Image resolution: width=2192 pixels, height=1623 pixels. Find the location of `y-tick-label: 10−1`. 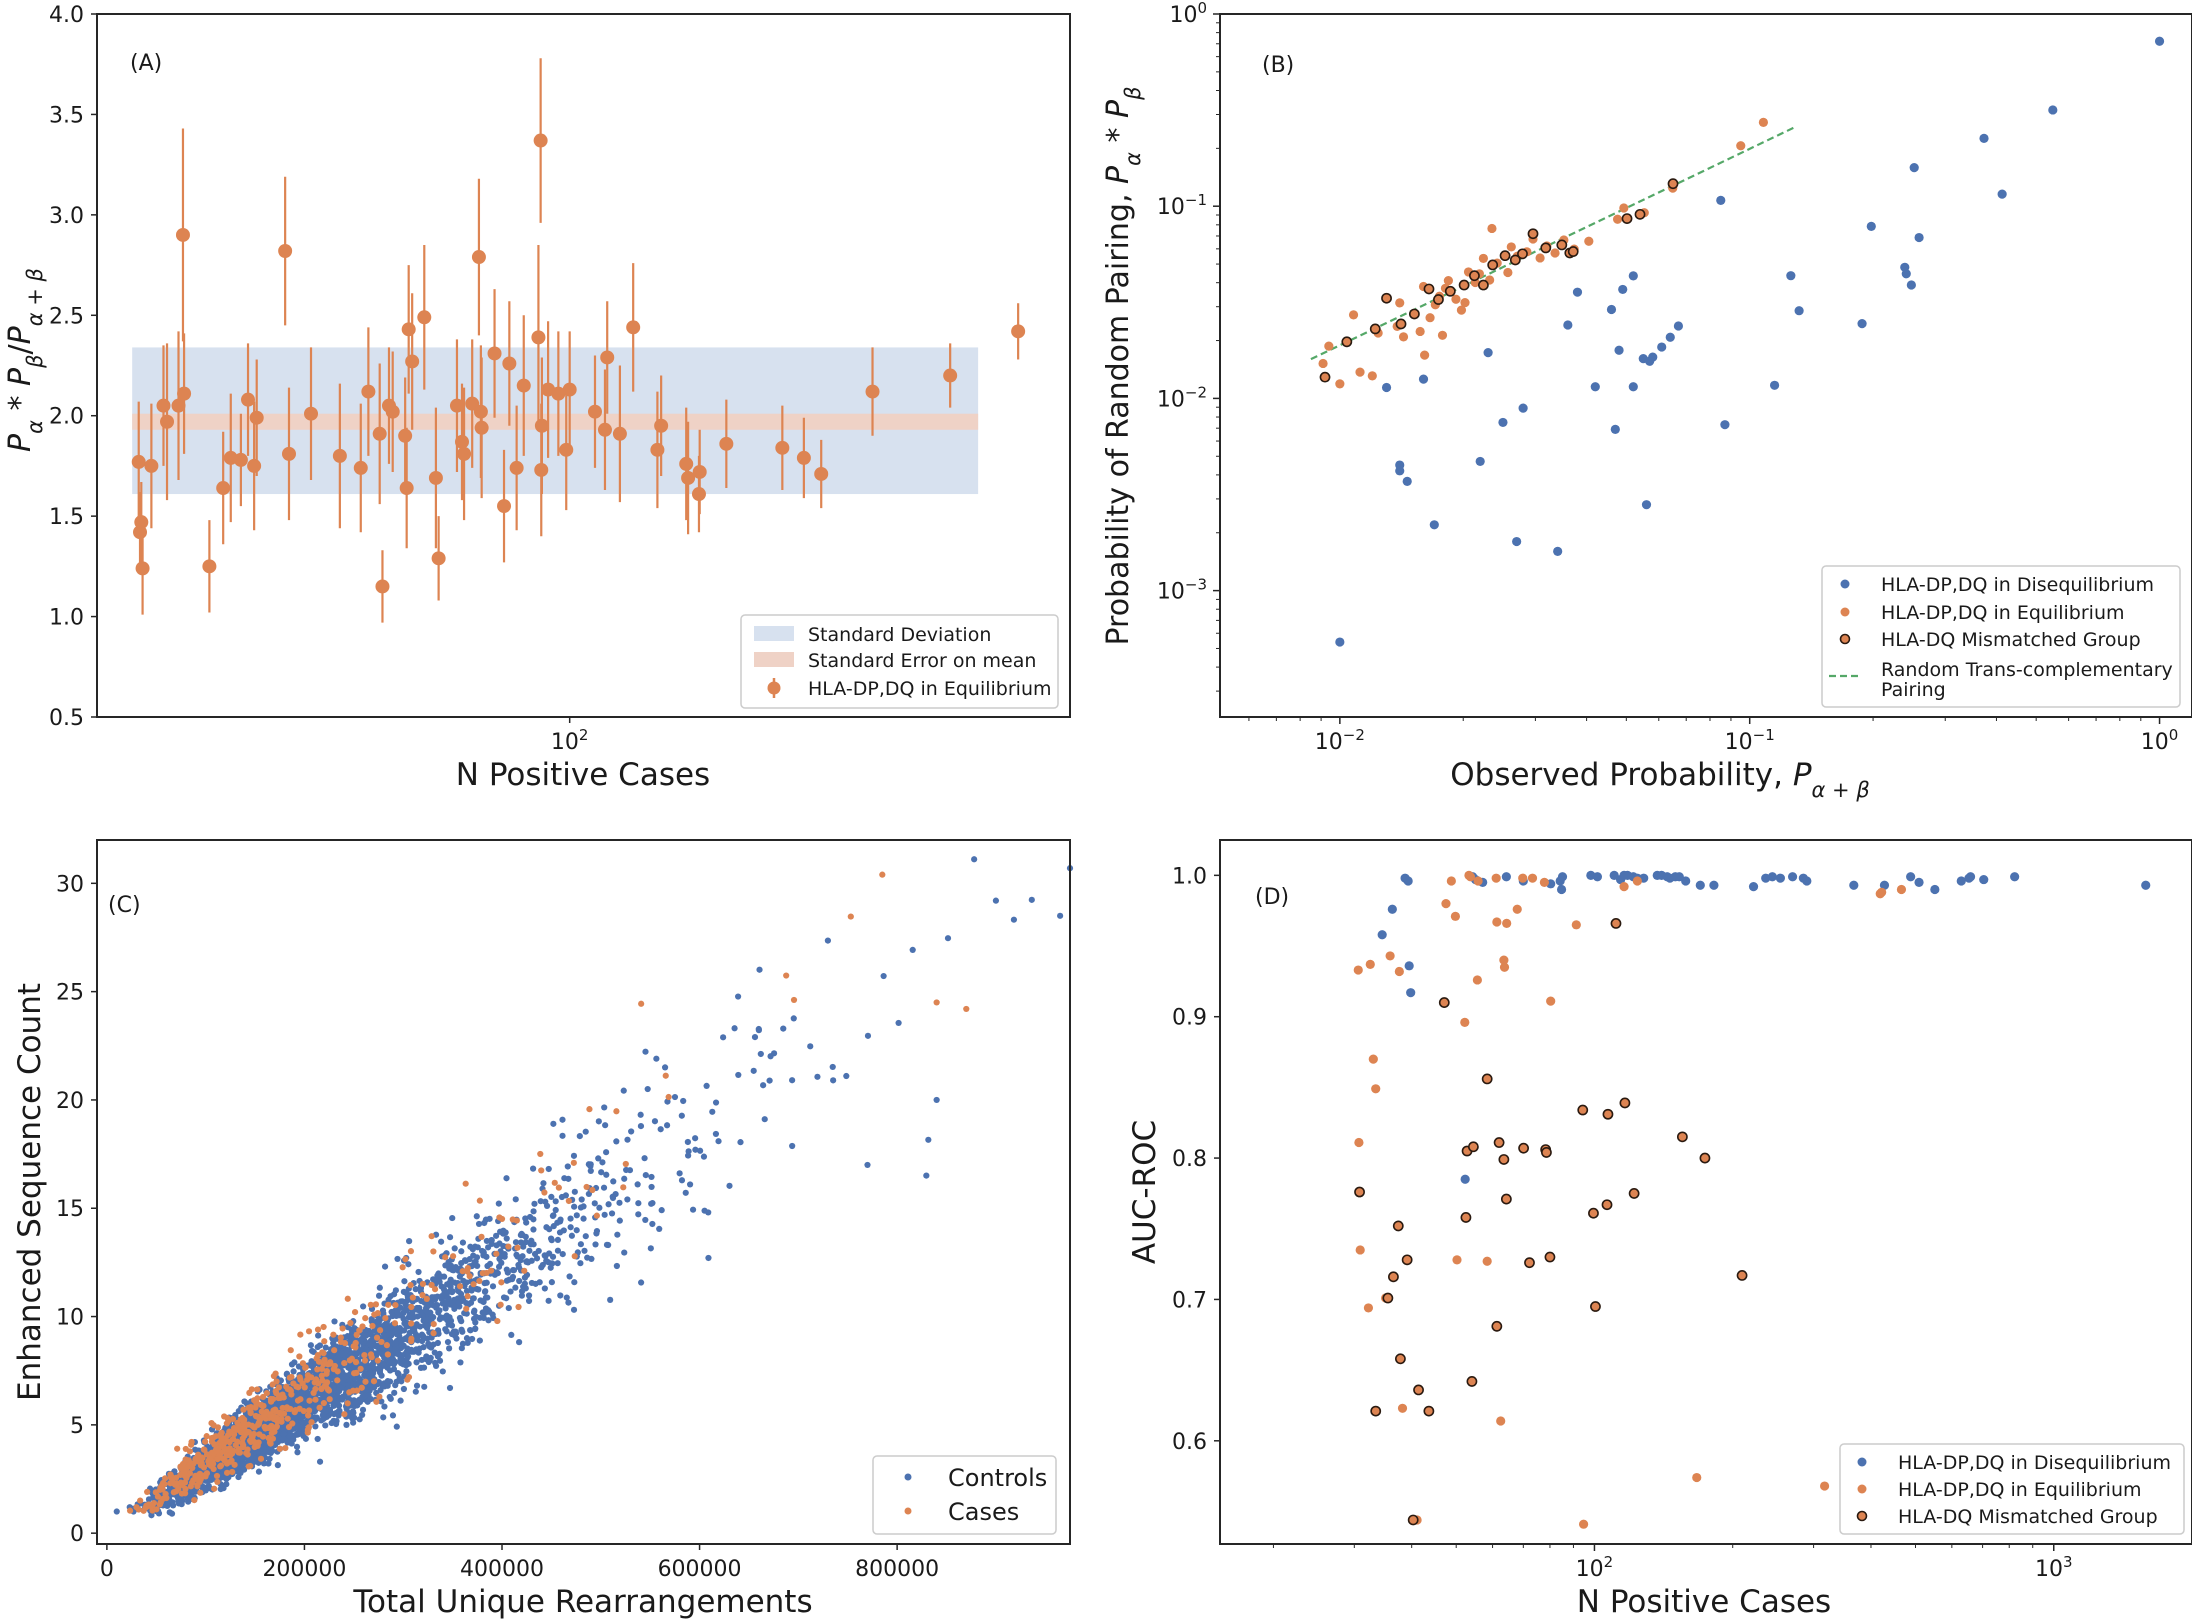

y-tick-label: 10−1 is located at coordinates (1182, 205).